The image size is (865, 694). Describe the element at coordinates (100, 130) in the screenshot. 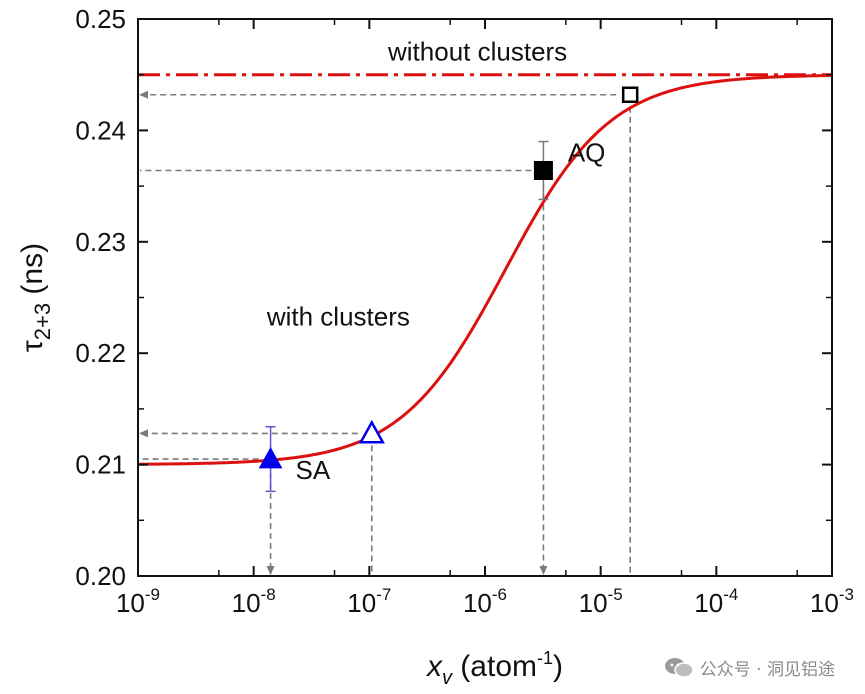

I see `y-tick-label: 0.24` at that location.